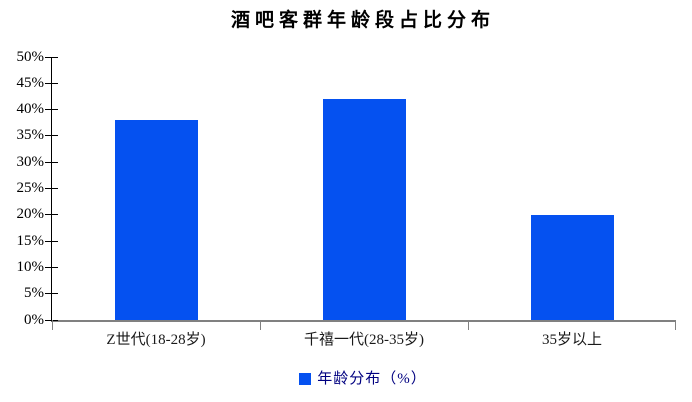  Describe the element at coordinates (34, 293) in the screenshot. I see `y-axis-tick-label: 5%` at that location.